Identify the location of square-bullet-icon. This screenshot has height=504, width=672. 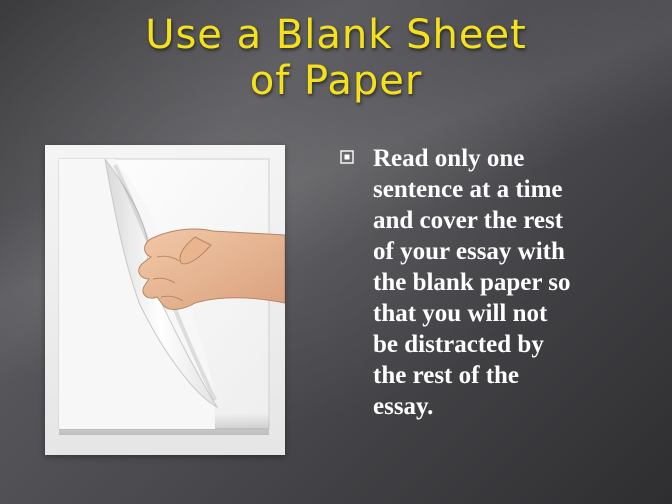
(347, 157).